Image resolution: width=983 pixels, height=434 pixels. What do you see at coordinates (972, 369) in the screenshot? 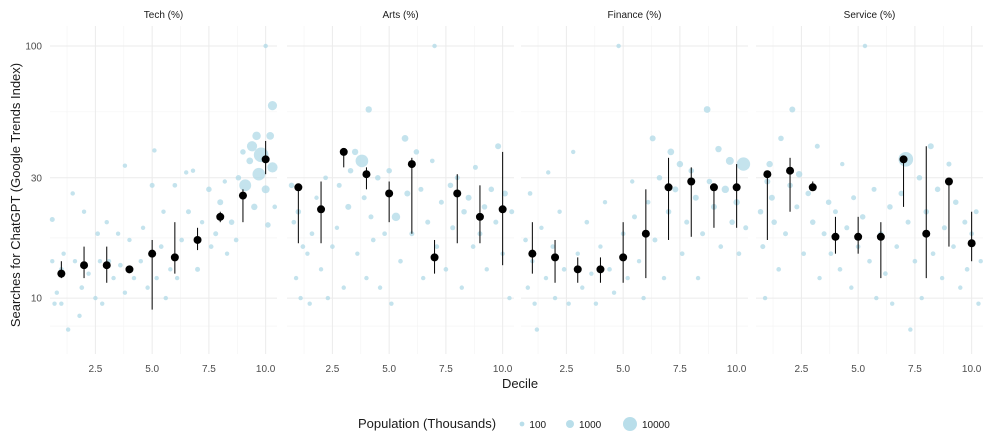
I see `x-tick-label: 10.0` at bounding box center [972, 369].